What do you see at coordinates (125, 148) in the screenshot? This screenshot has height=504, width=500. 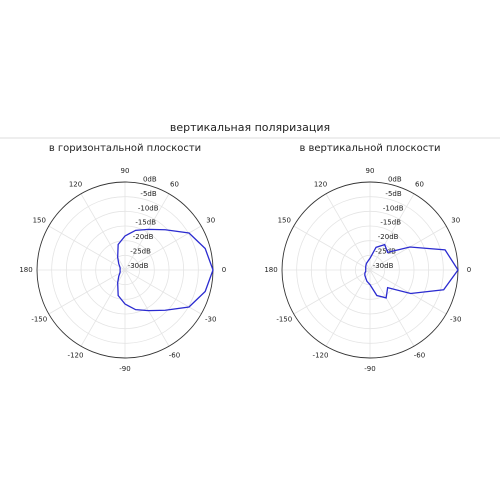 I see `chart-title: в горизонтальной плоскости` at bounding box center [125, 148].